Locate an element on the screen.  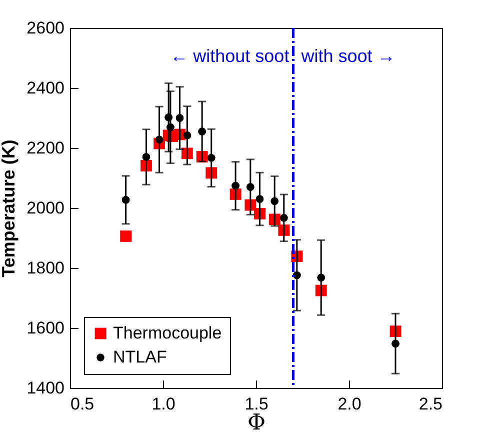
y-tick-label: 2200 is located at coordinates (45, 148).